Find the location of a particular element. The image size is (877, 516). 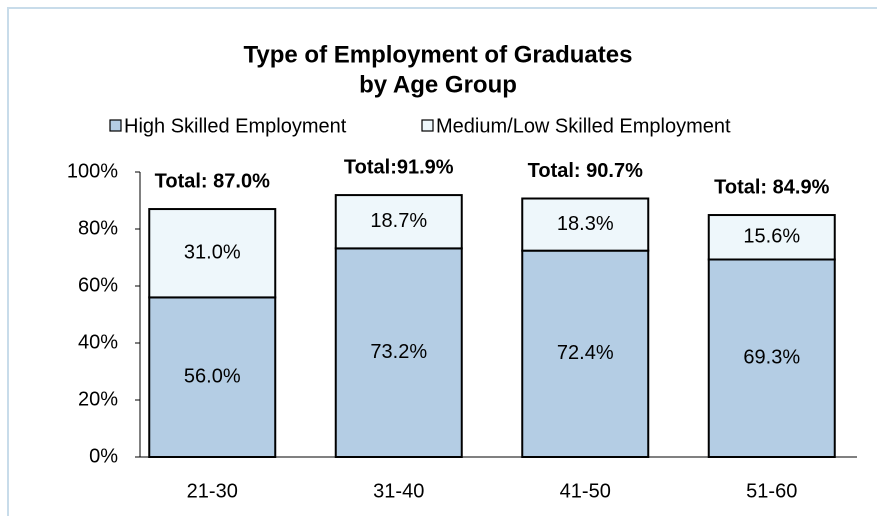

data-label: 72.4% is located at coordinates (585, 353).